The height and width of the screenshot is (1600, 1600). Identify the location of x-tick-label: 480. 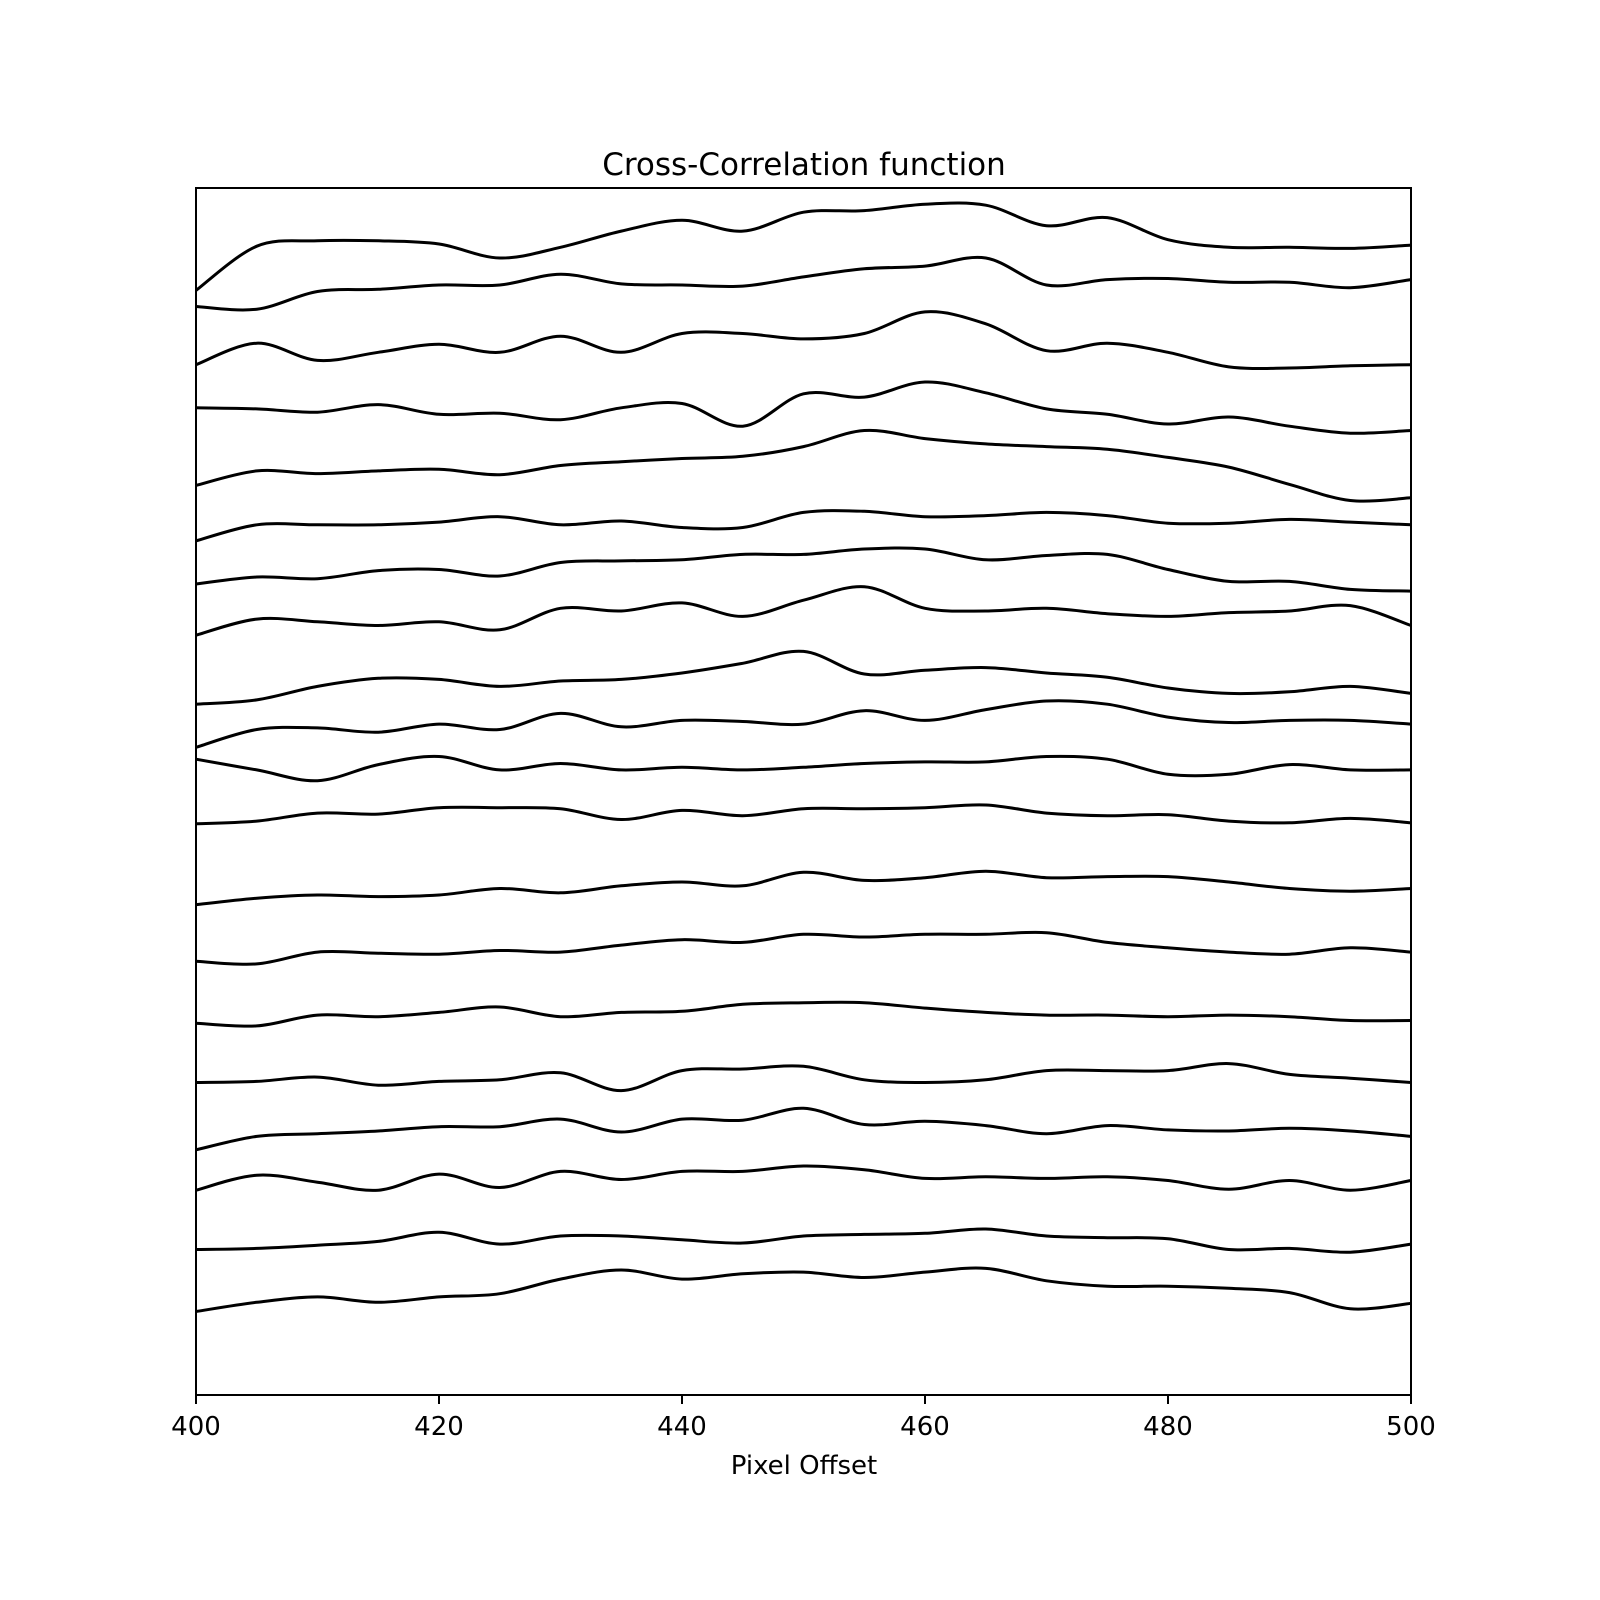
(1168, 1427).